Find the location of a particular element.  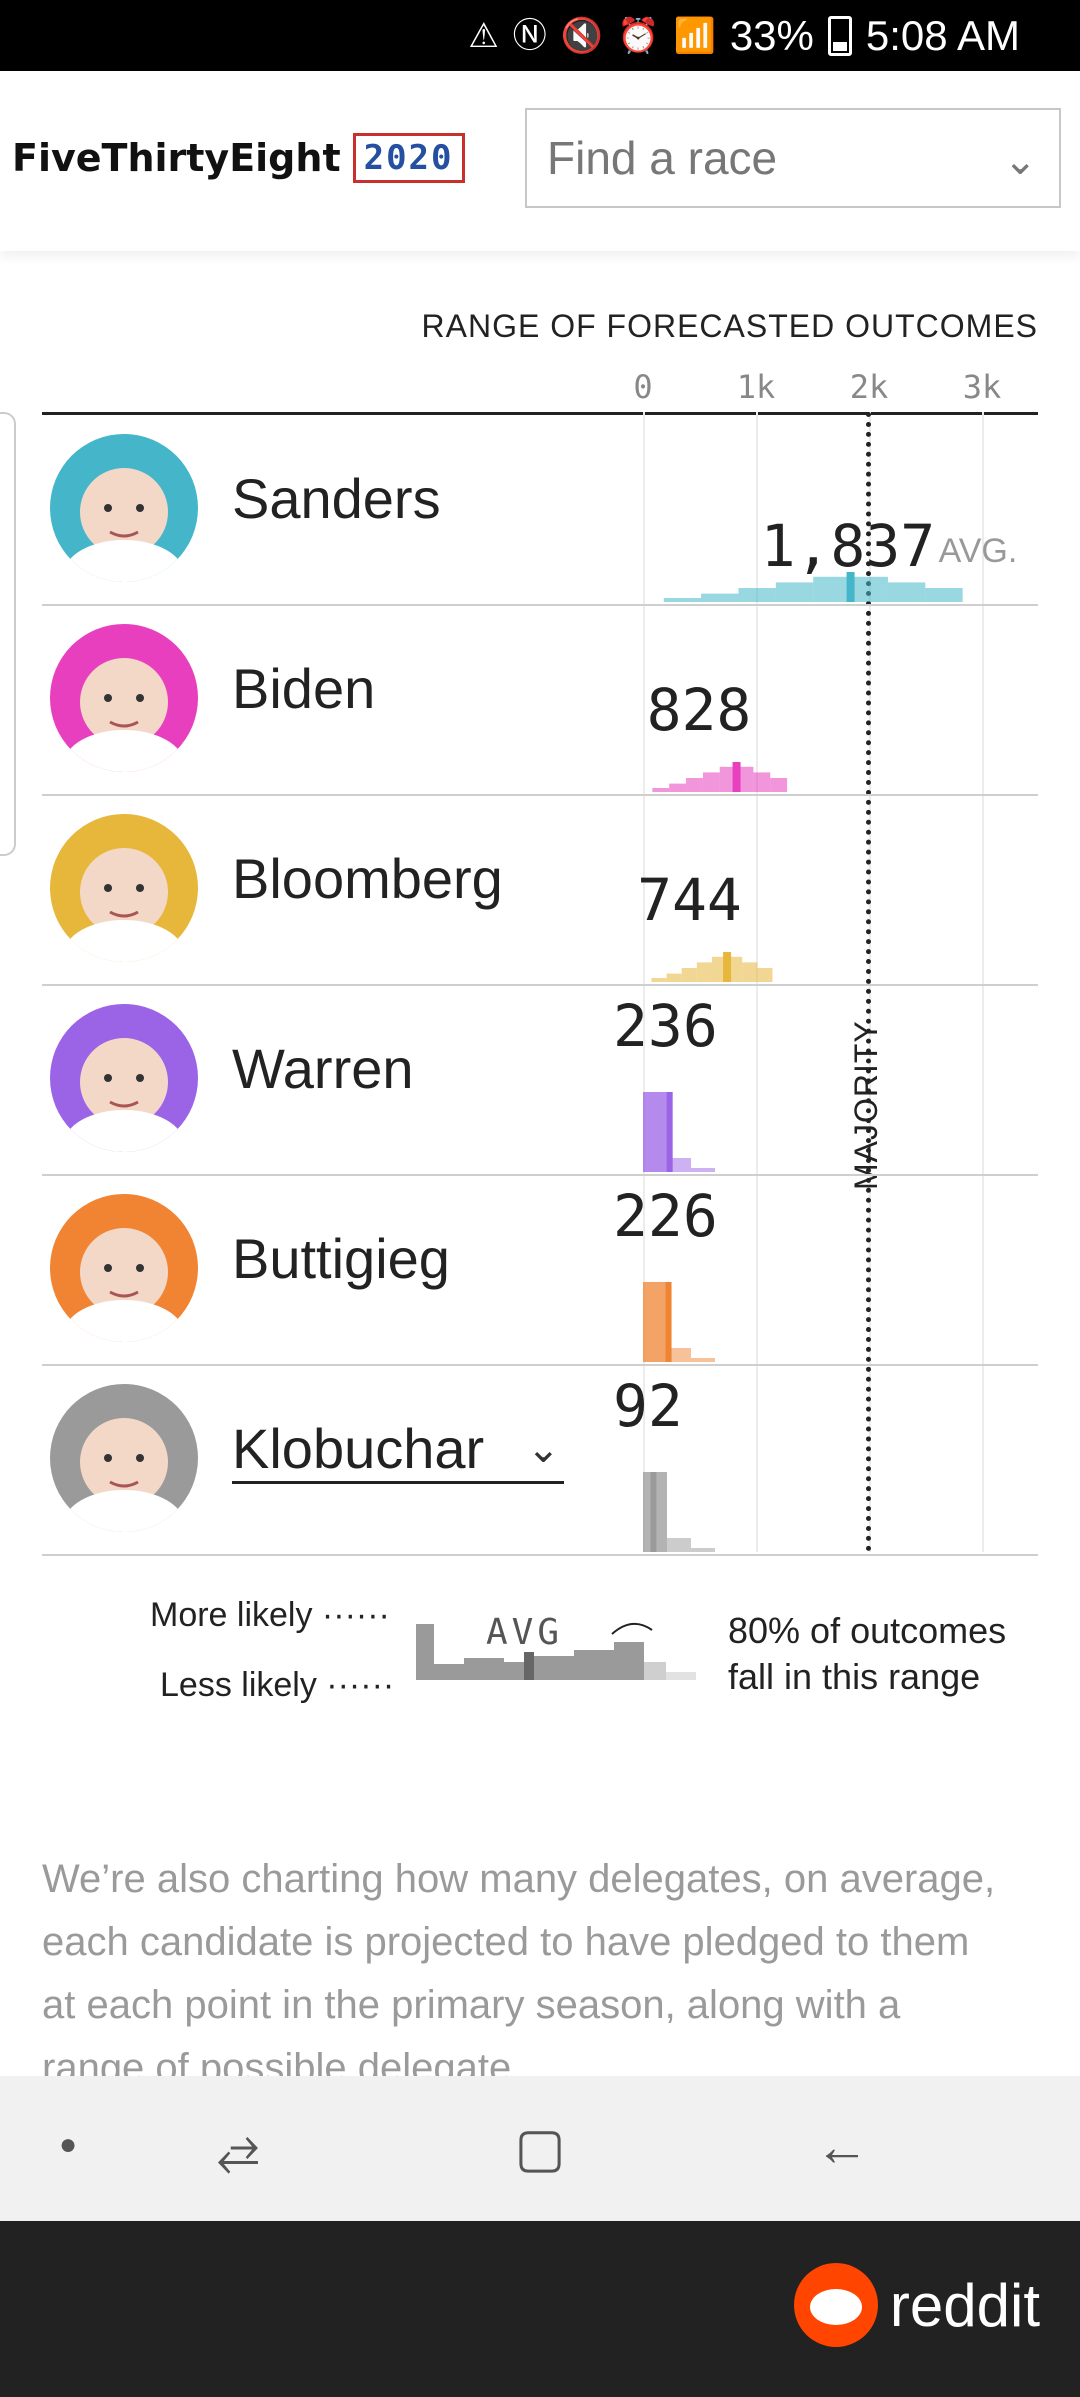

delegate-value-label: 1,837 is located at coordinates (848, 546).